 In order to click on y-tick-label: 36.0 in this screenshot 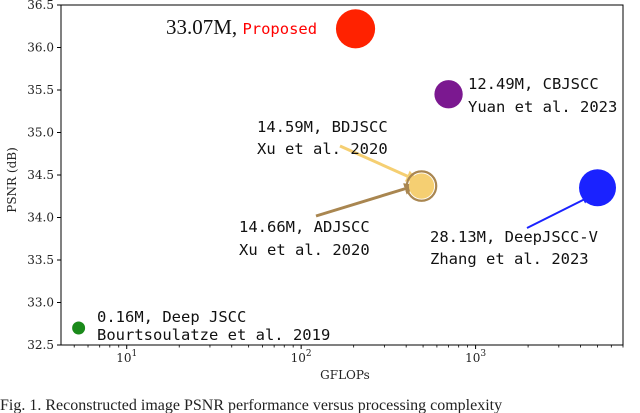, I will do `click(40, 48)`.